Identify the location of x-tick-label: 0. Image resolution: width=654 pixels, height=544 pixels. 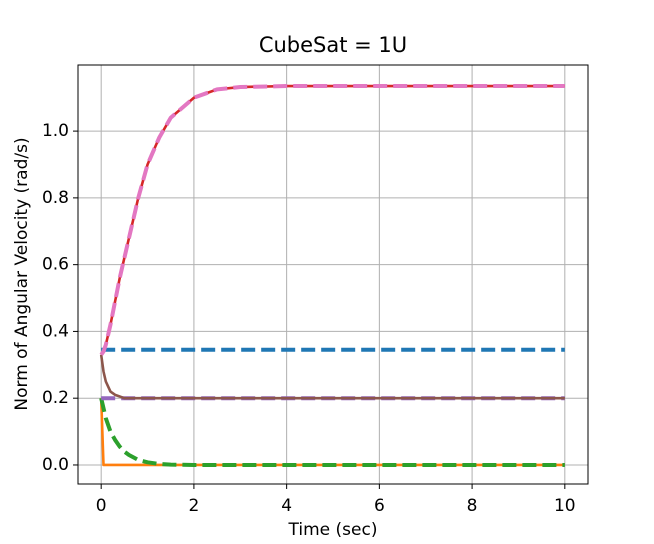
(101, 506).